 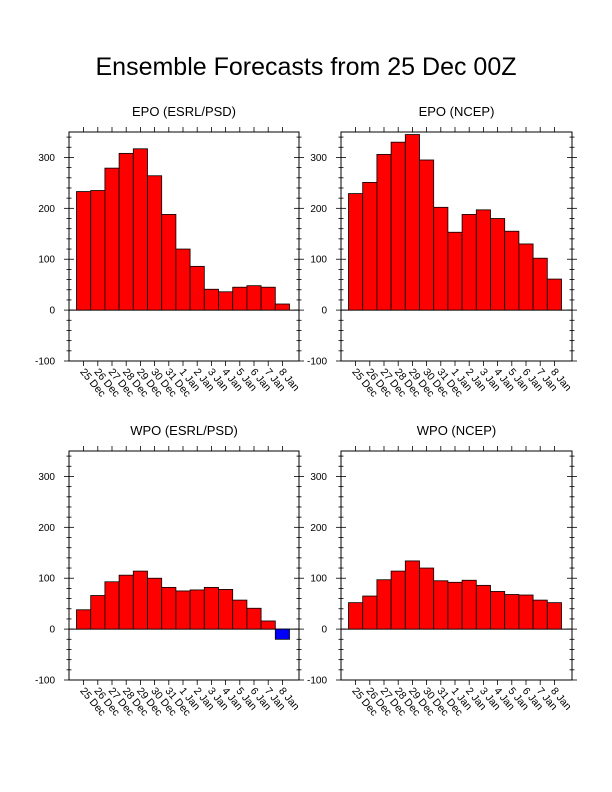 What do you see at coordinates (184, 430) in the screenshot?
I see `panel-title: WPO (ESRL/PSD)` at bounding box center [184, 430].